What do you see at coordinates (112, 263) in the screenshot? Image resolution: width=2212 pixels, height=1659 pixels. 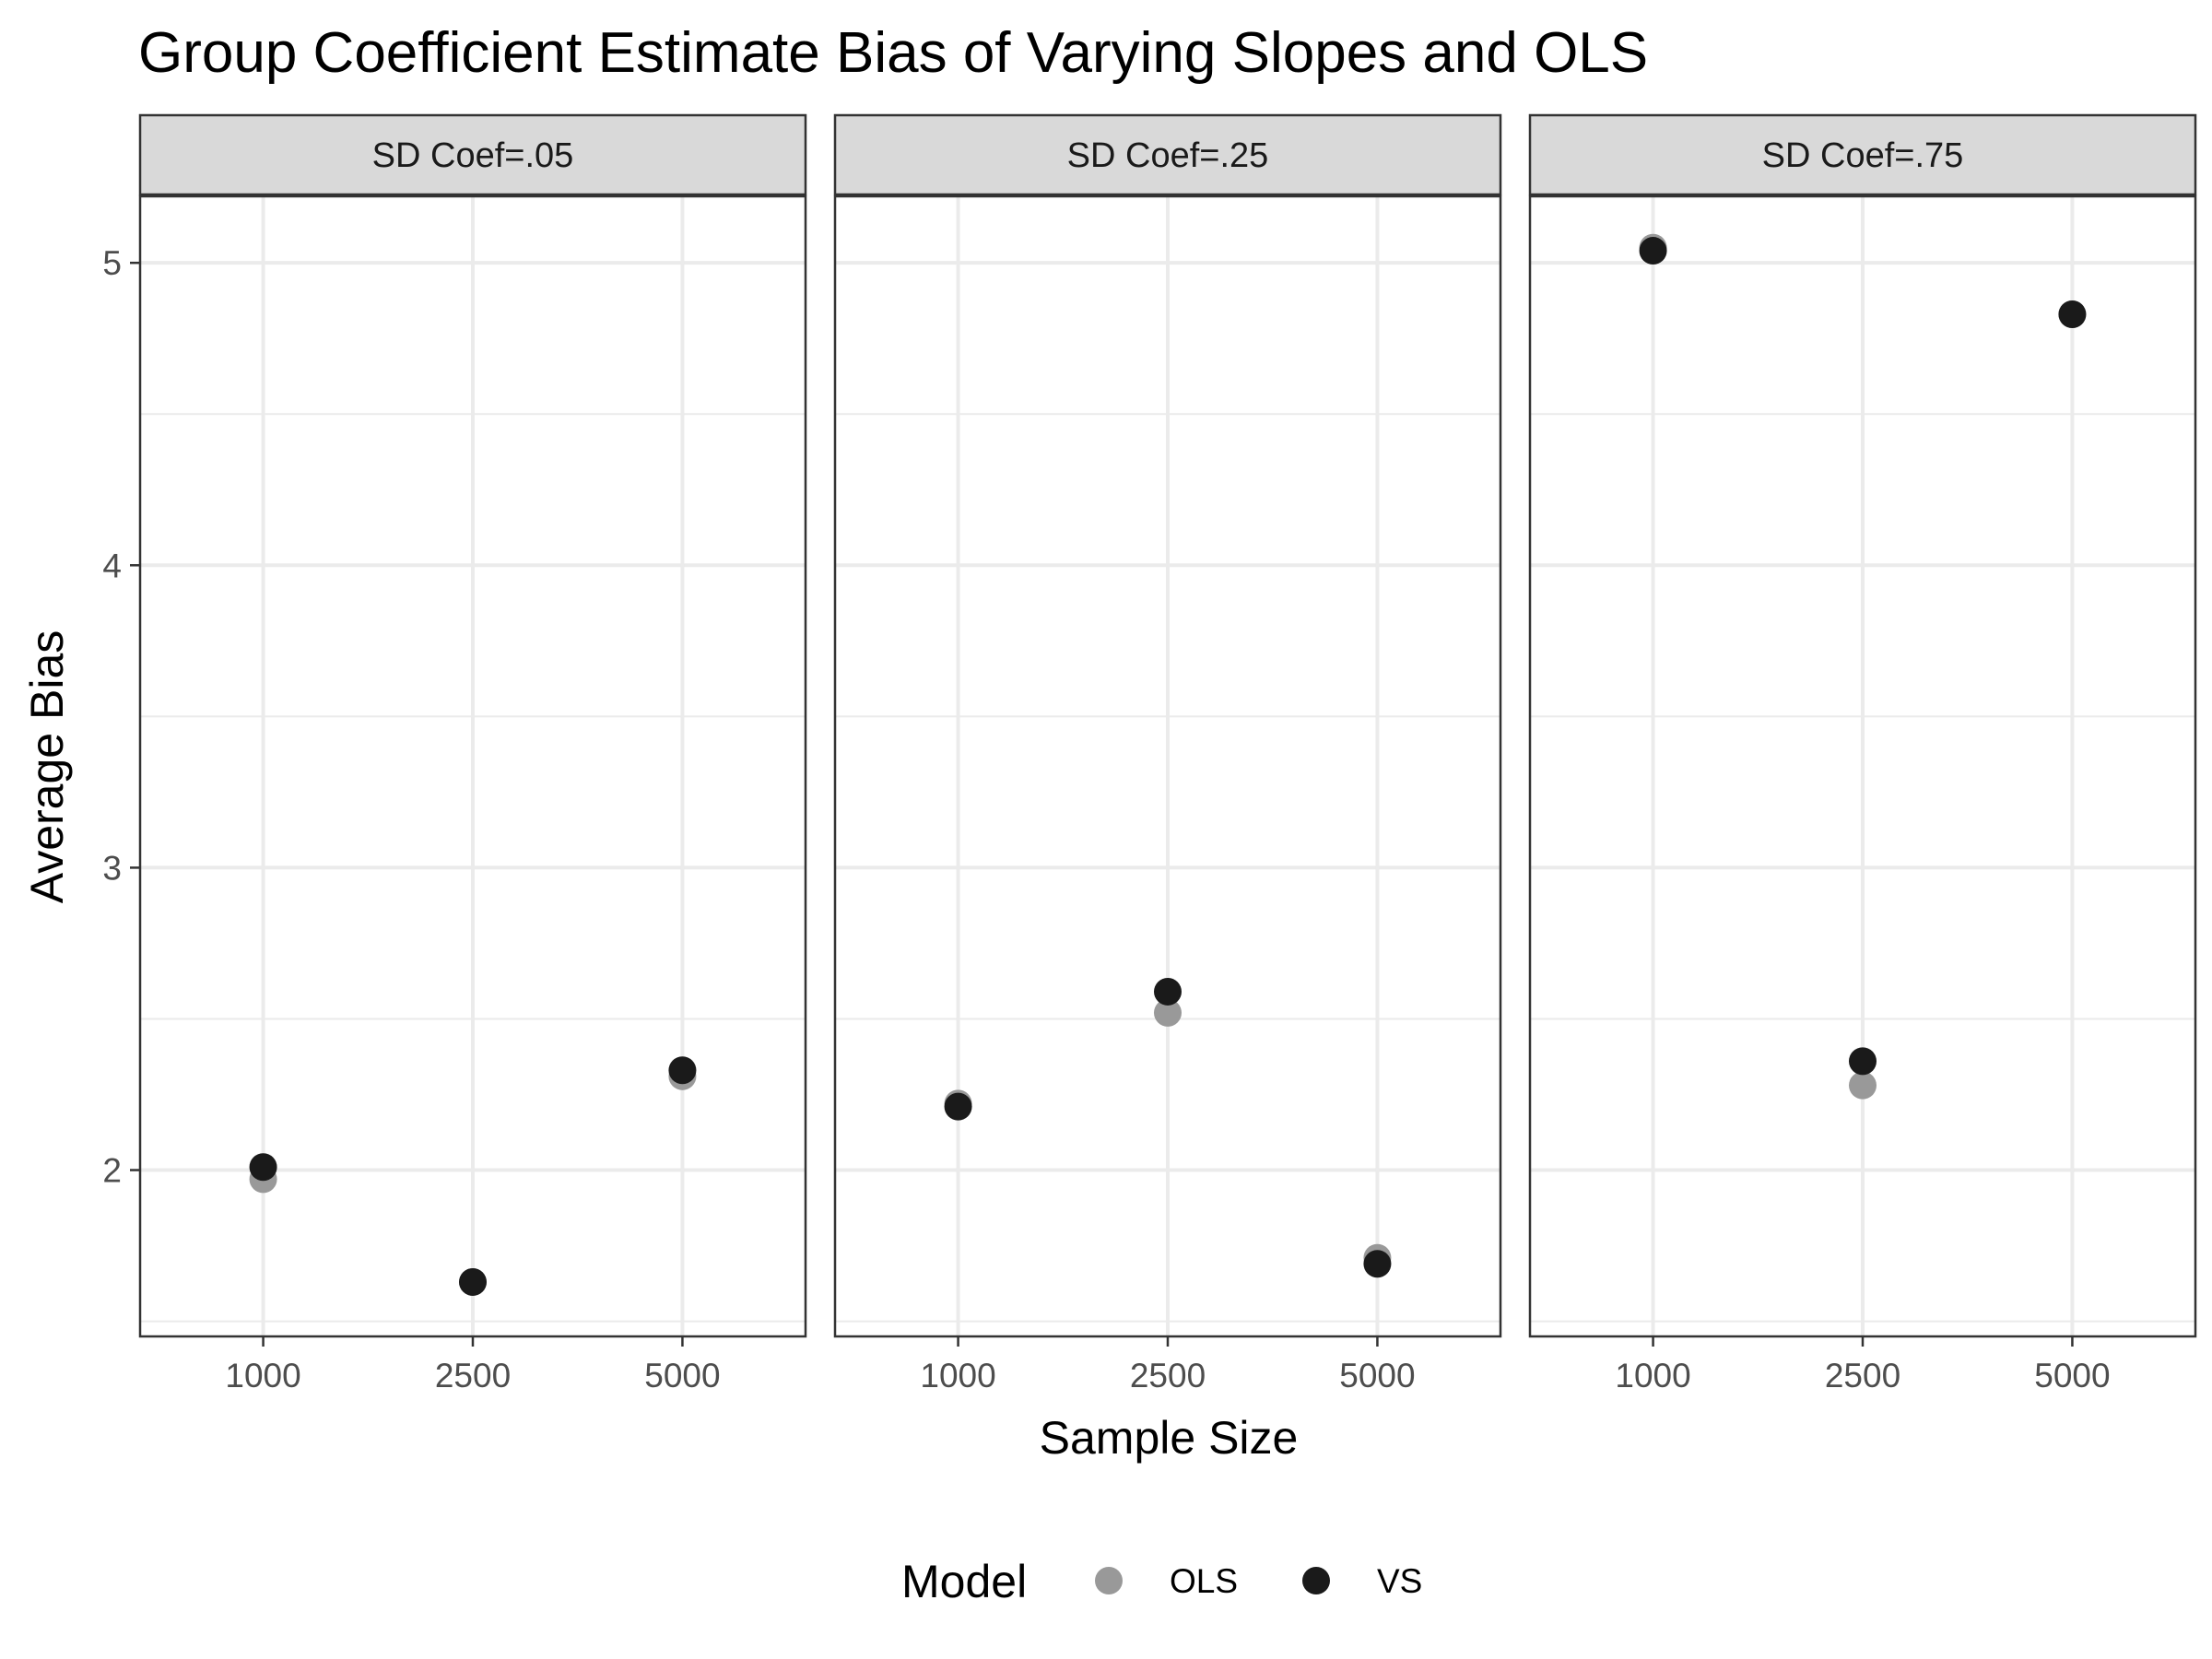 I see `y-tick-label: 5` at bounding box center [112, 263].